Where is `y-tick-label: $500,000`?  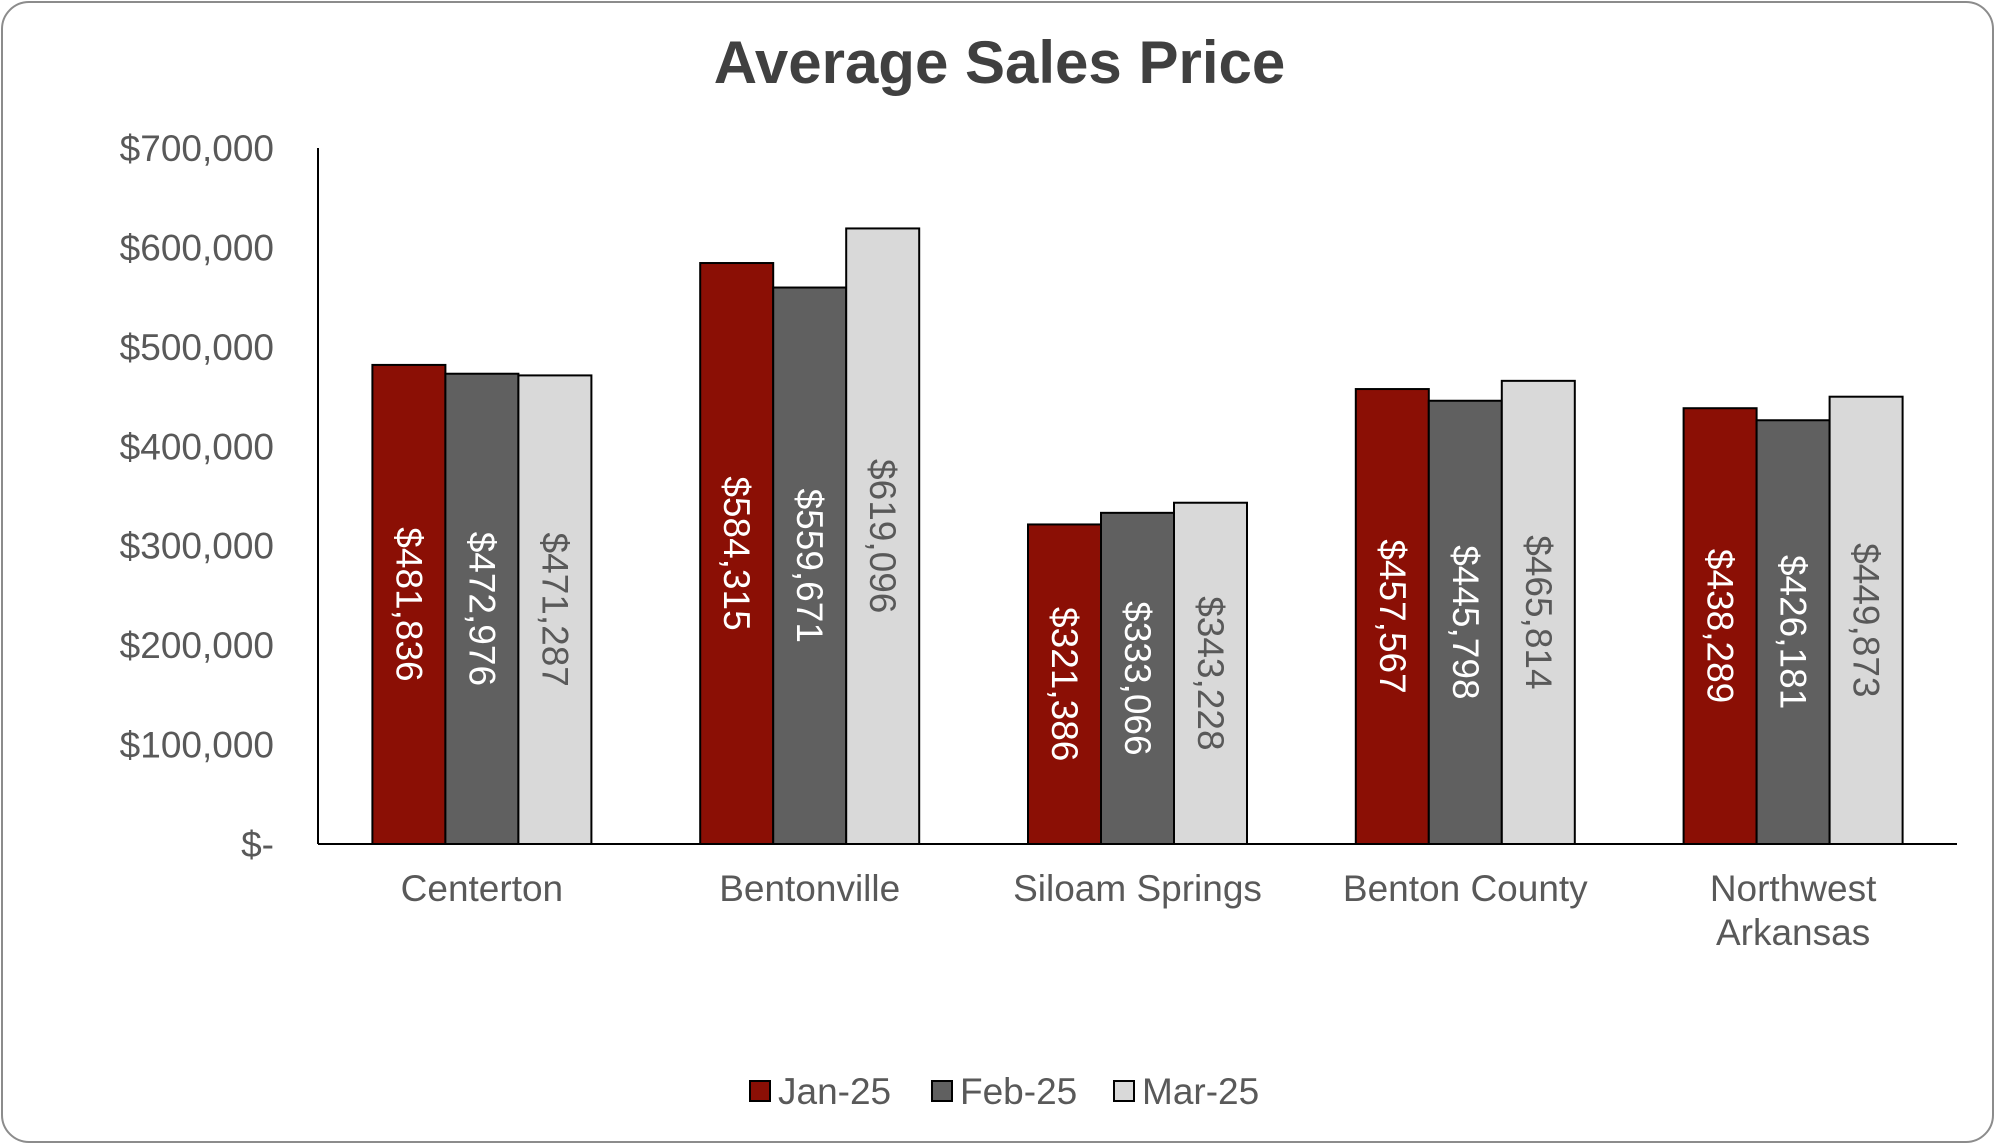 y-tick-label: $500,000 is located at coordinates (197, 347).